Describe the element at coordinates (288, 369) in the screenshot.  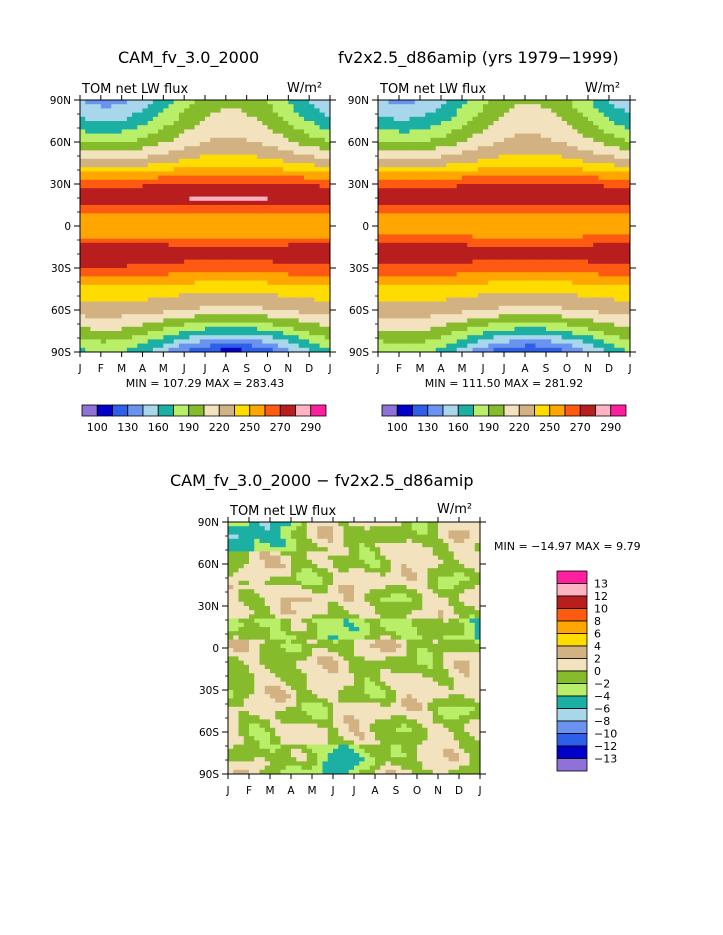
I see `x-tick-label: N` at that location.